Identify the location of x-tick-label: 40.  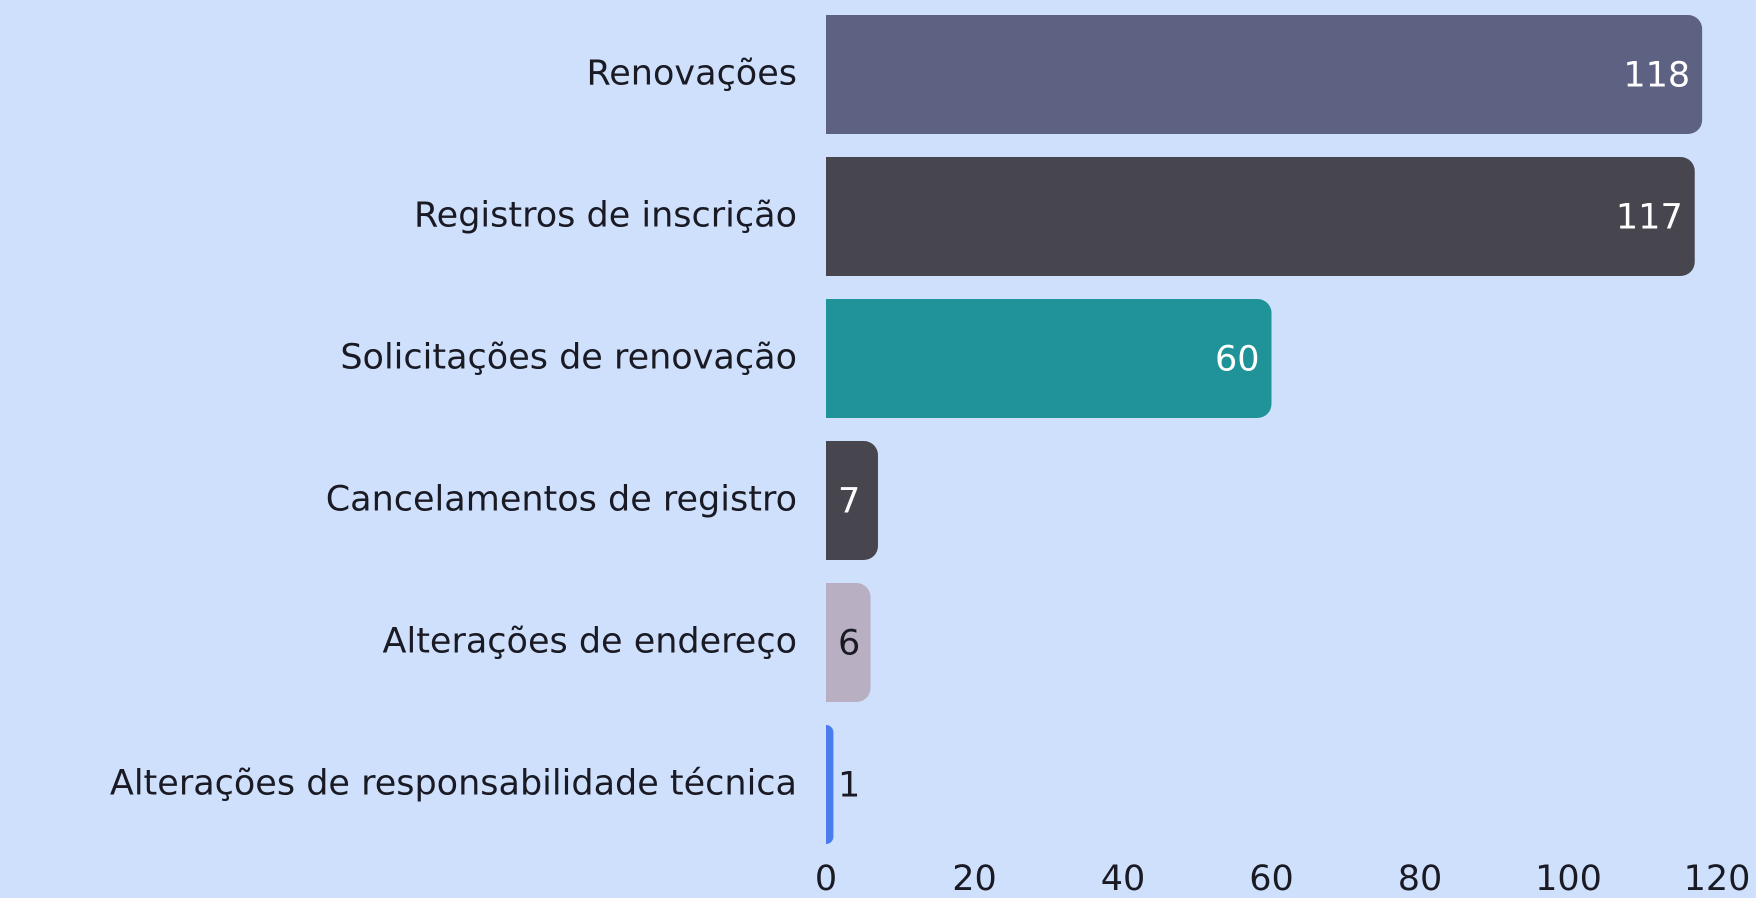
(1123, 878).